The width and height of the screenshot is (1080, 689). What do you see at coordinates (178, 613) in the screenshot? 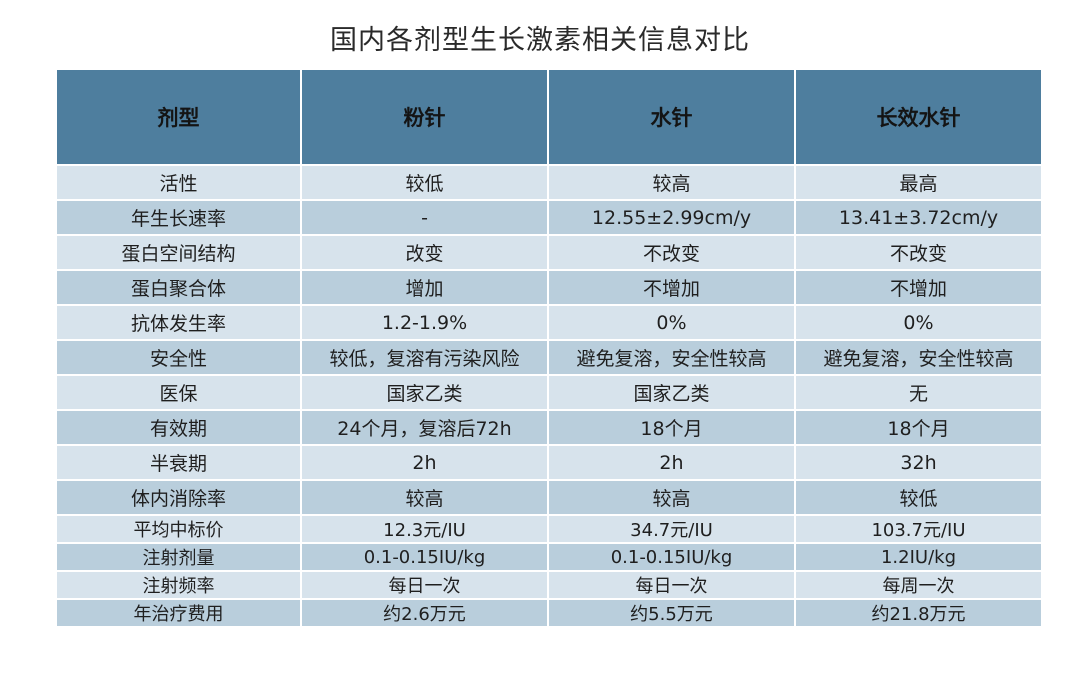
I see `row-label: 年治疗费用` at bounding box center [178, 613].